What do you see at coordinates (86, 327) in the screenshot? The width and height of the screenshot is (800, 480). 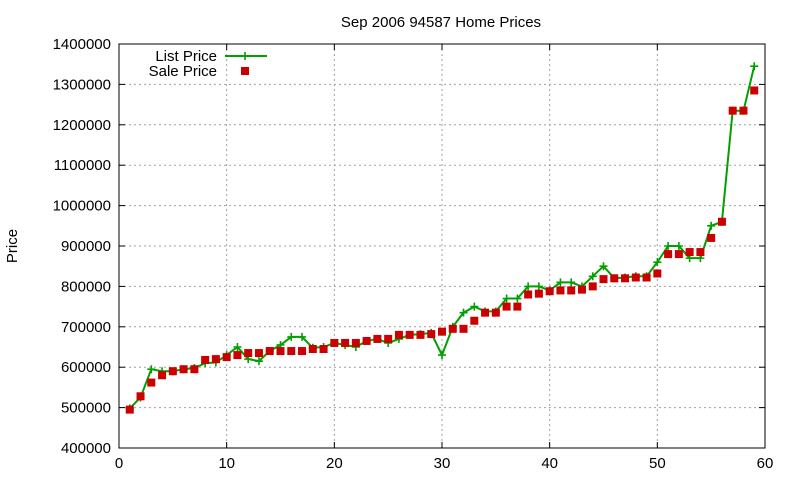 I see `y-tick-label: 700000` at bounding box center [86, 327].